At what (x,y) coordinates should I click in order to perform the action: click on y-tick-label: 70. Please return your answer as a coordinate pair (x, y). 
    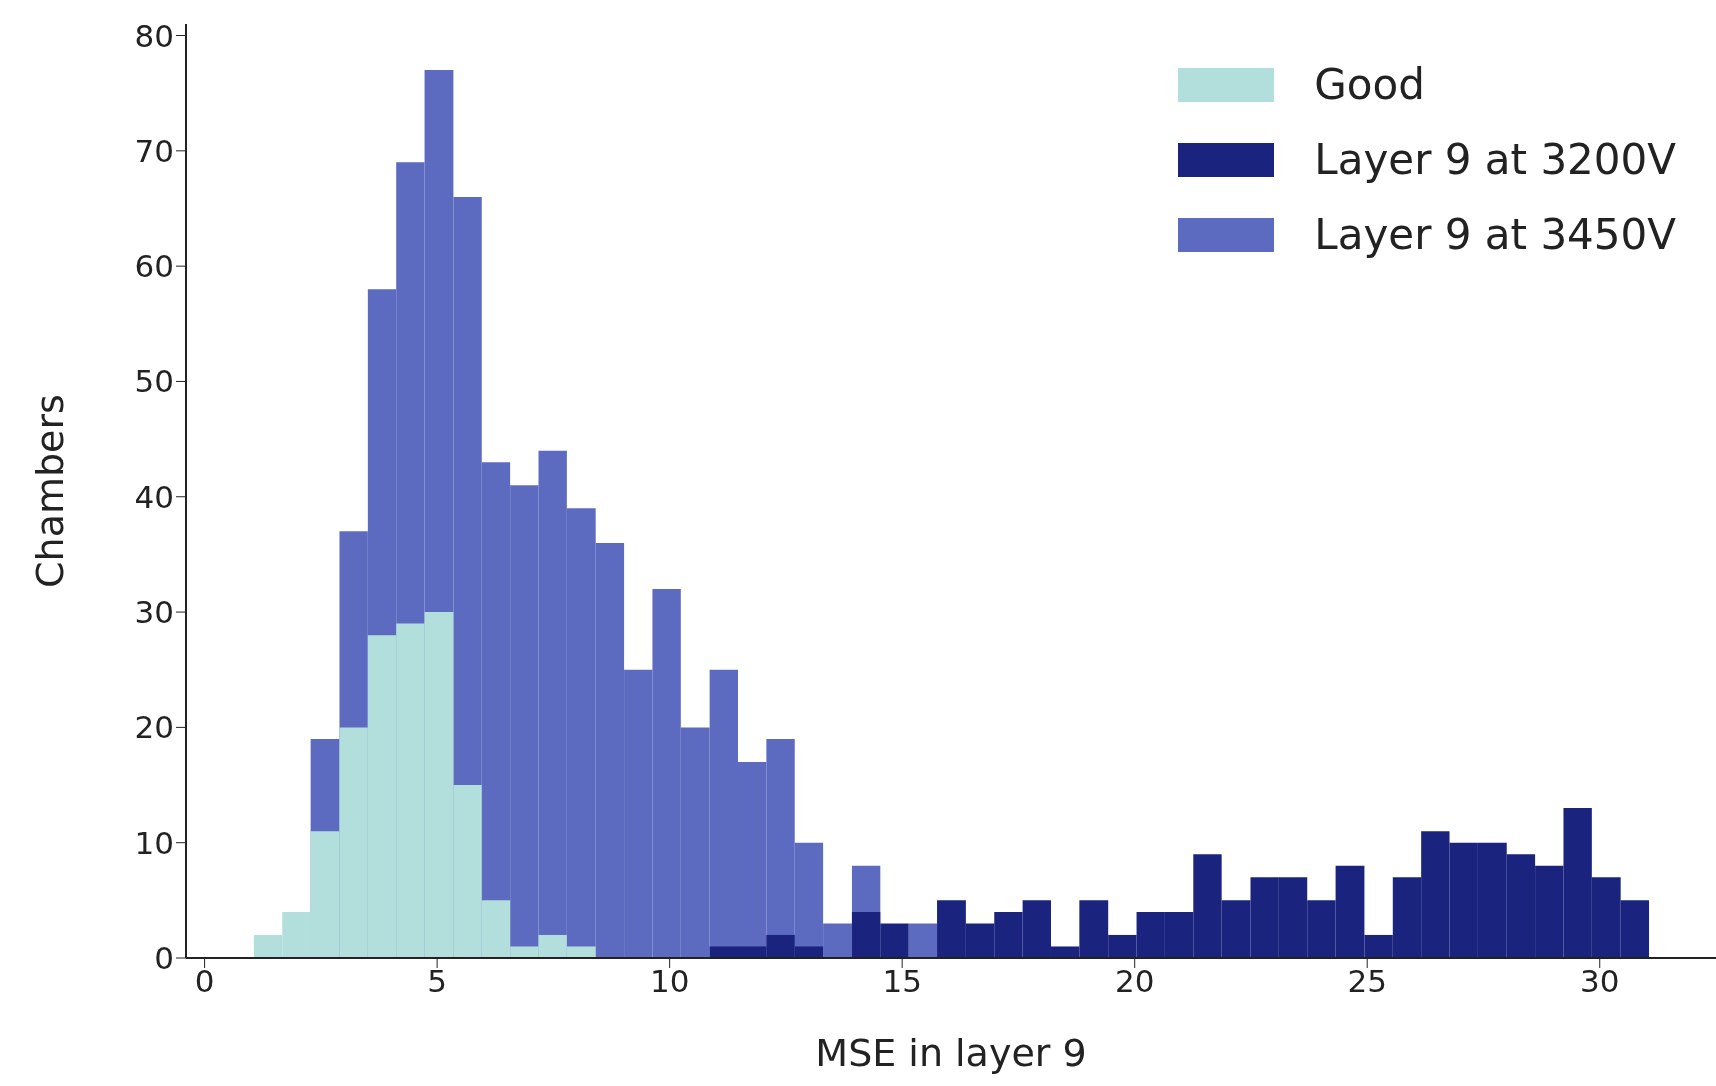
    Looking at the image, I should click on (154, 150).